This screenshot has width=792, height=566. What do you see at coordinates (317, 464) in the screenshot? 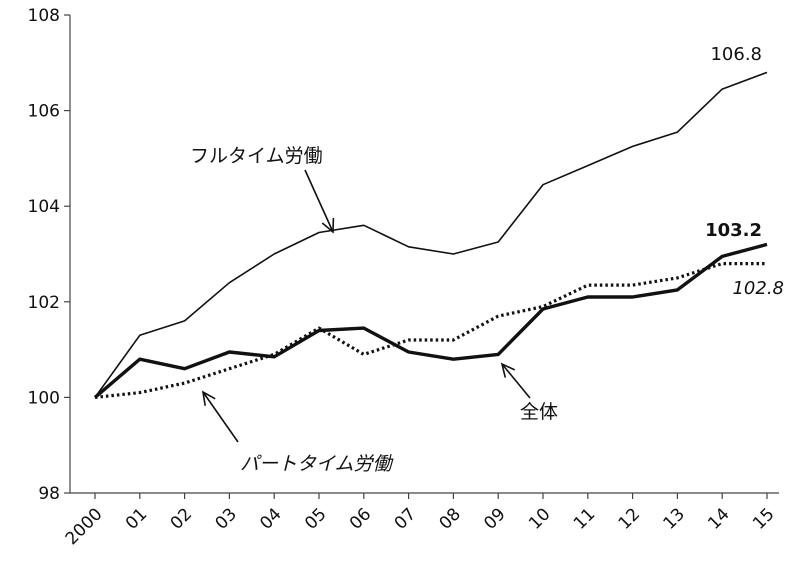
I see `annotation-label: パートタイム労働` at bounding box center [317, 464].